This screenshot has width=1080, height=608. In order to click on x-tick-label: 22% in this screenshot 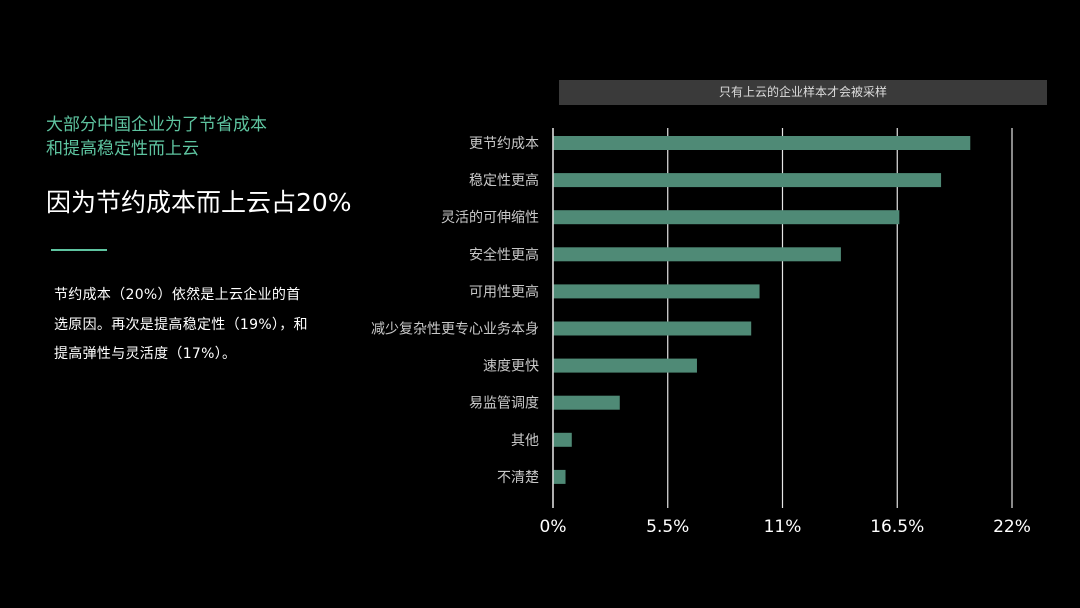, I will do `click(1012, 527)`.